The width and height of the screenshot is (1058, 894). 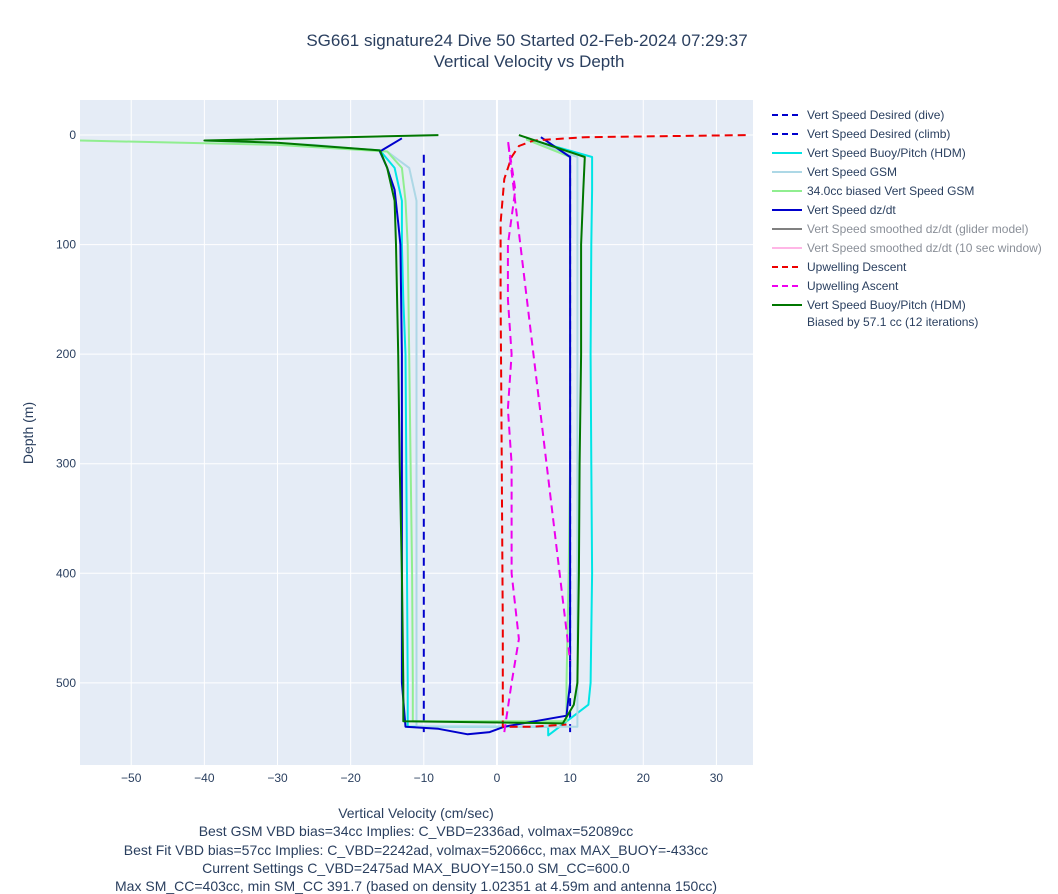 I want to click on legend-item-5: Vert Speed dz/dt, so click(x=834, y=210).